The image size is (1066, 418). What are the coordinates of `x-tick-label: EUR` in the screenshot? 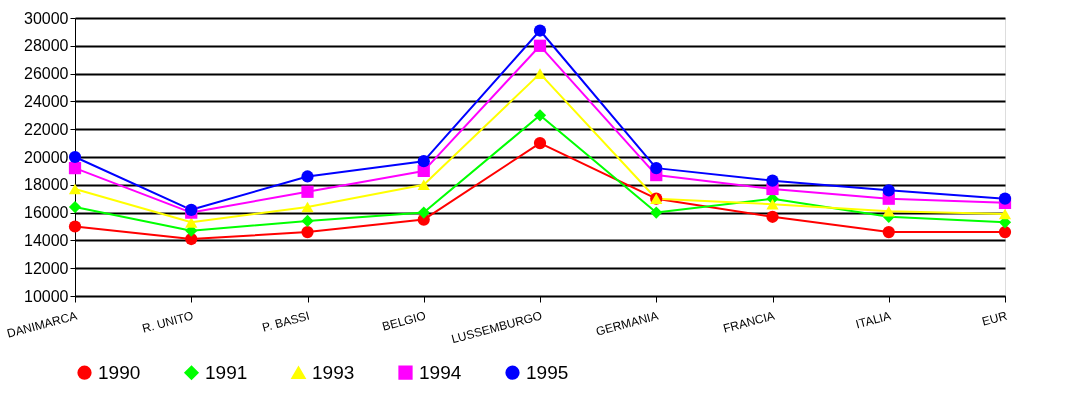 It's located at (994, 318).